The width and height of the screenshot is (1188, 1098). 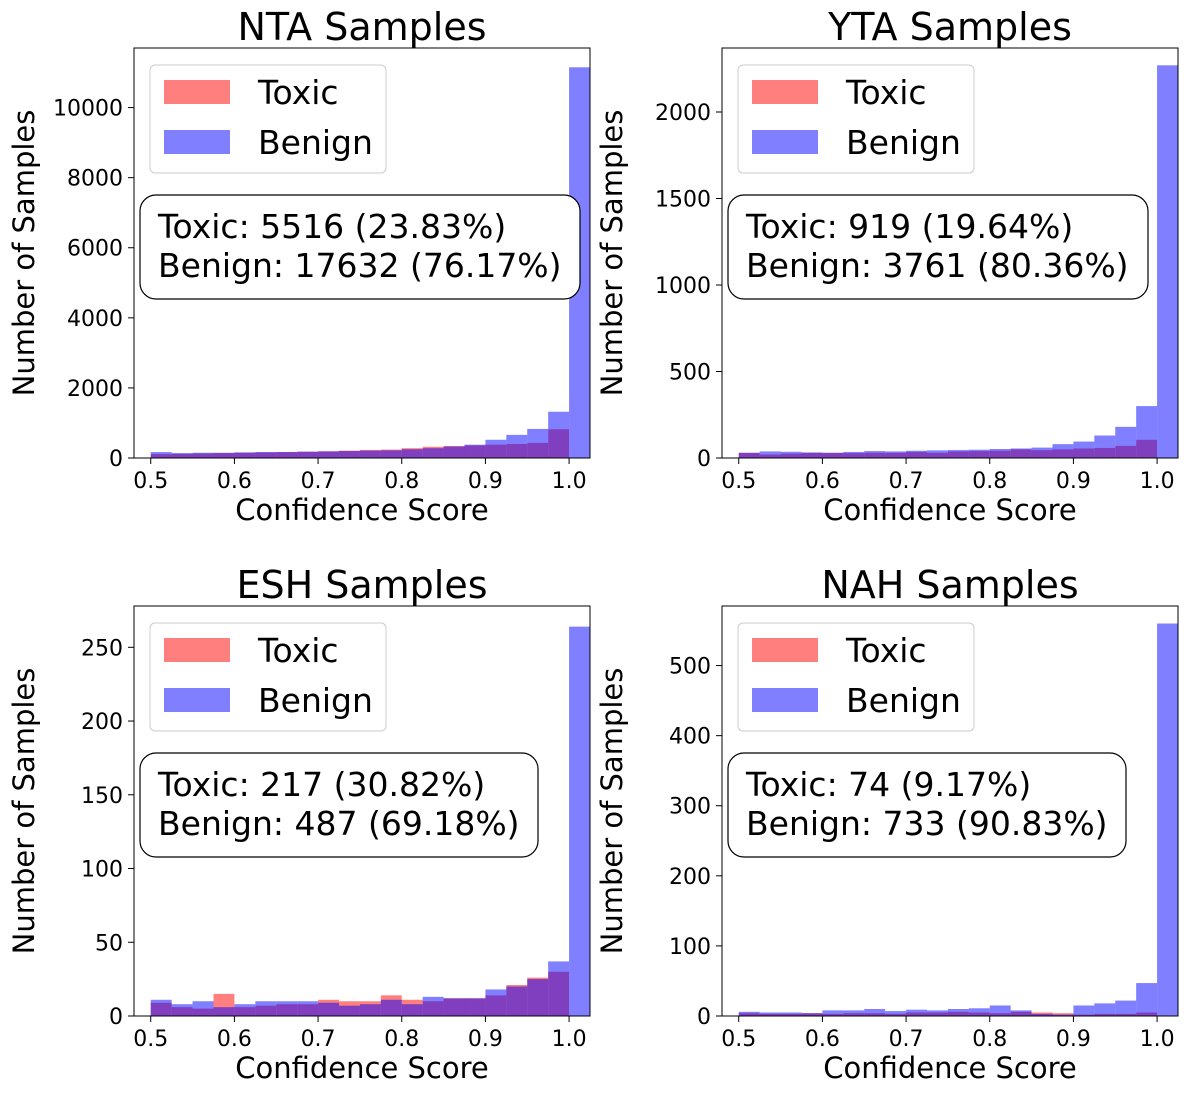 I want to click on y-tick-label: 1500, so click(x=683, y=200).